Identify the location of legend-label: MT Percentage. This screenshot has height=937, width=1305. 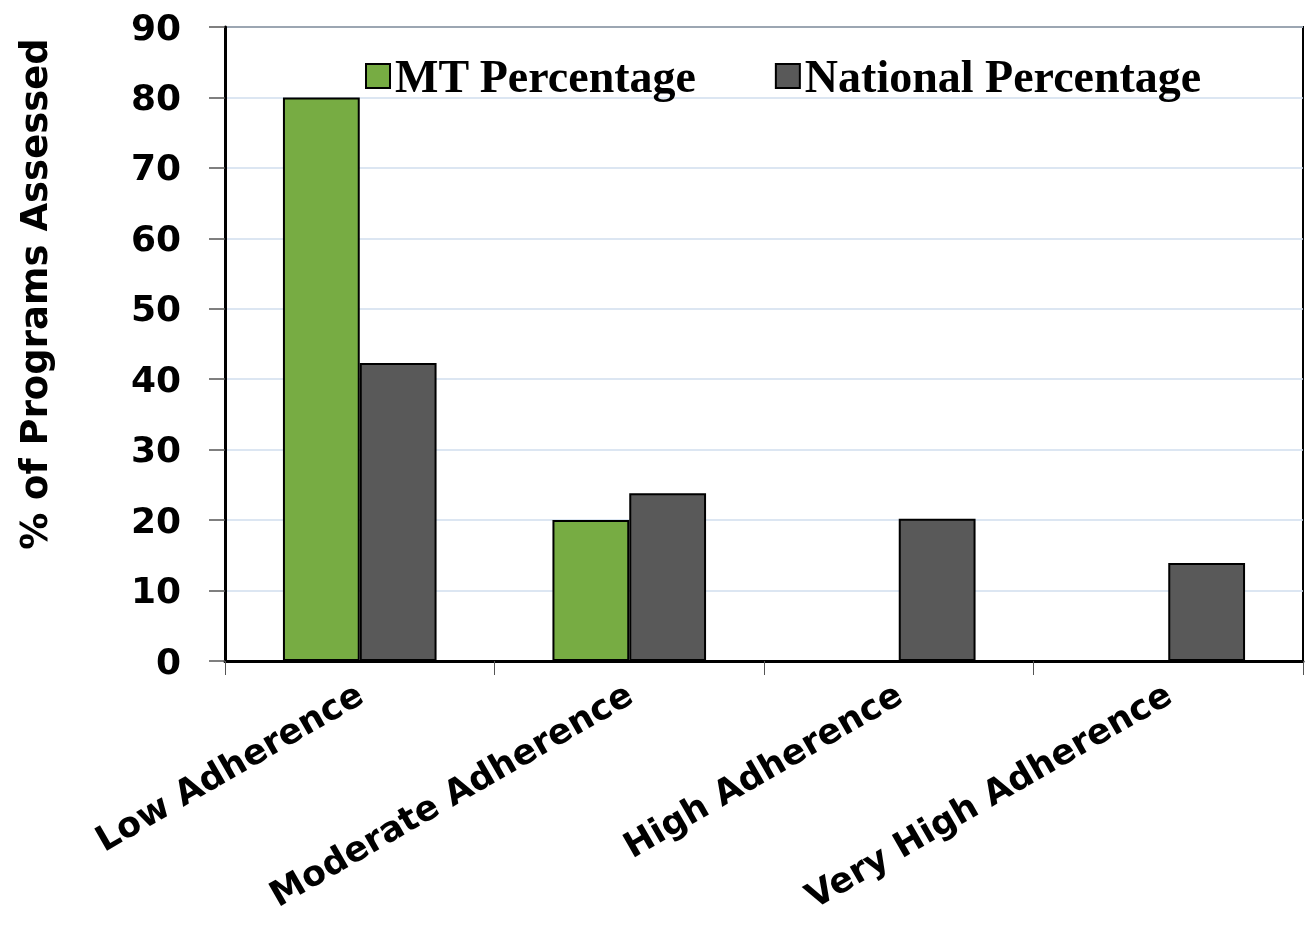
(546, 76).